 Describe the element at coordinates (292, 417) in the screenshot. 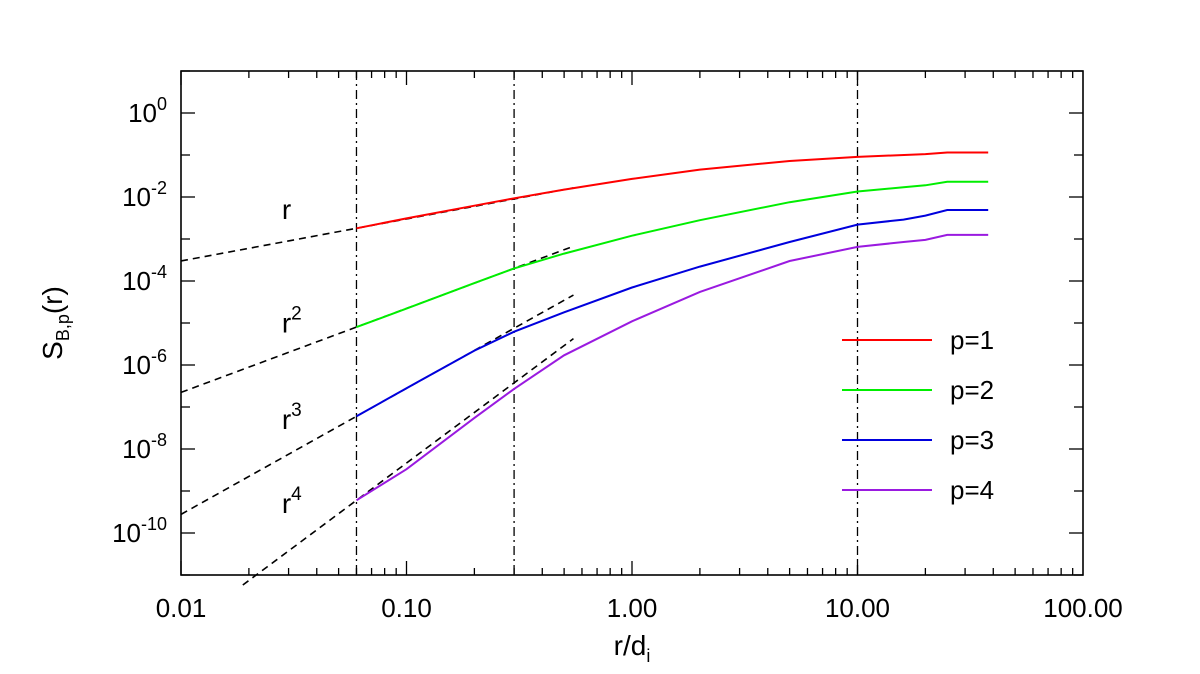

I see `power-law-label: r3` at that location.